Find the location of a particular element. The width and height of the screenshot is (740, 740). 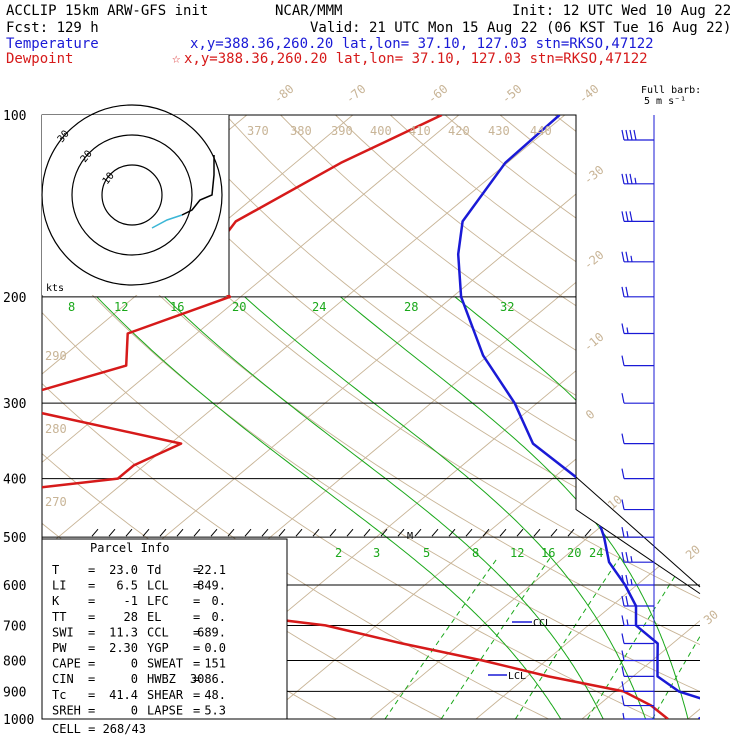

parcel-value: 2.30 is located at coordinates (123, 648).